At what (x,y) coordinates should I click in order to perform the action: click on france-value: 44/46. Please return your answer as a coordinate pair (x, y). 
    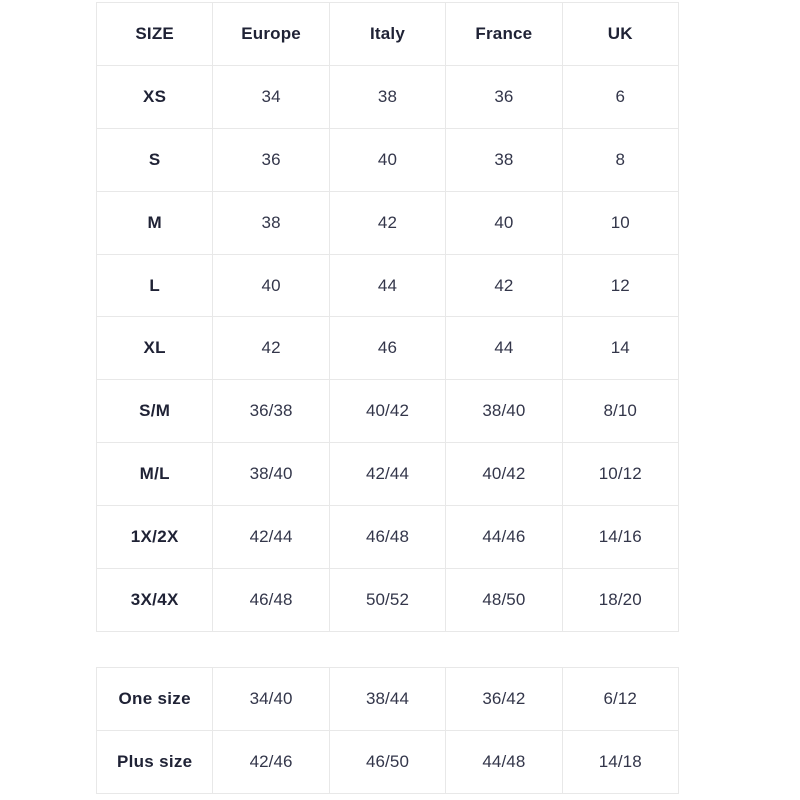
    Looking at the image, I should click on (504, 537).